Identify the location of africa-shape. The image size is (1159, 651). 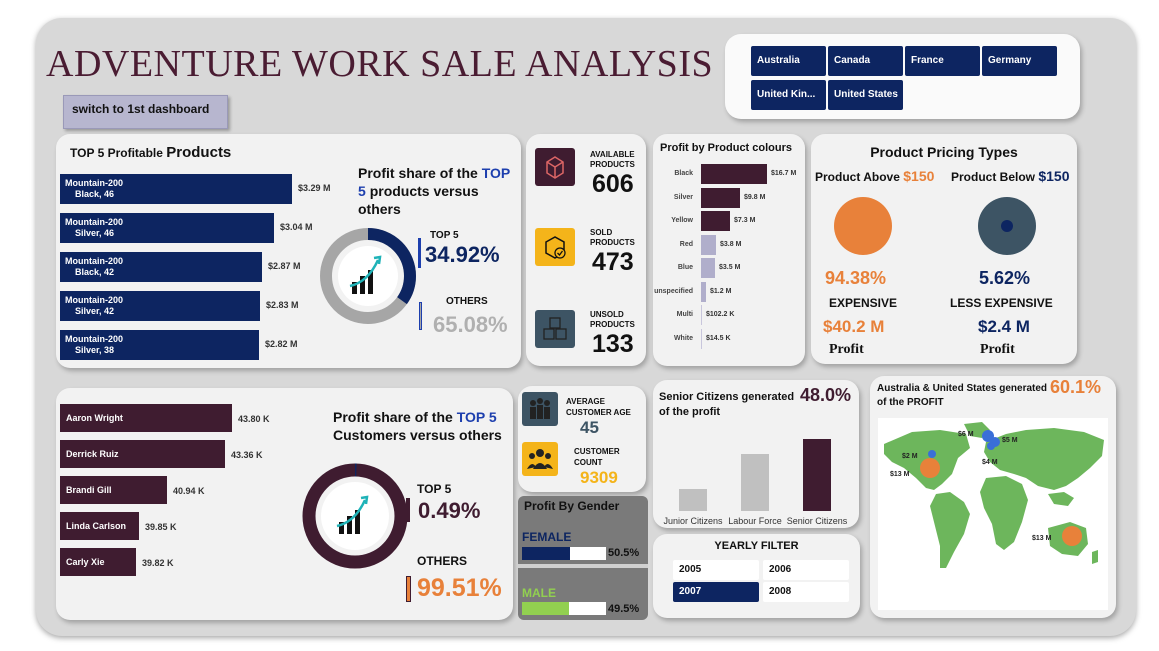
(1004, 513).